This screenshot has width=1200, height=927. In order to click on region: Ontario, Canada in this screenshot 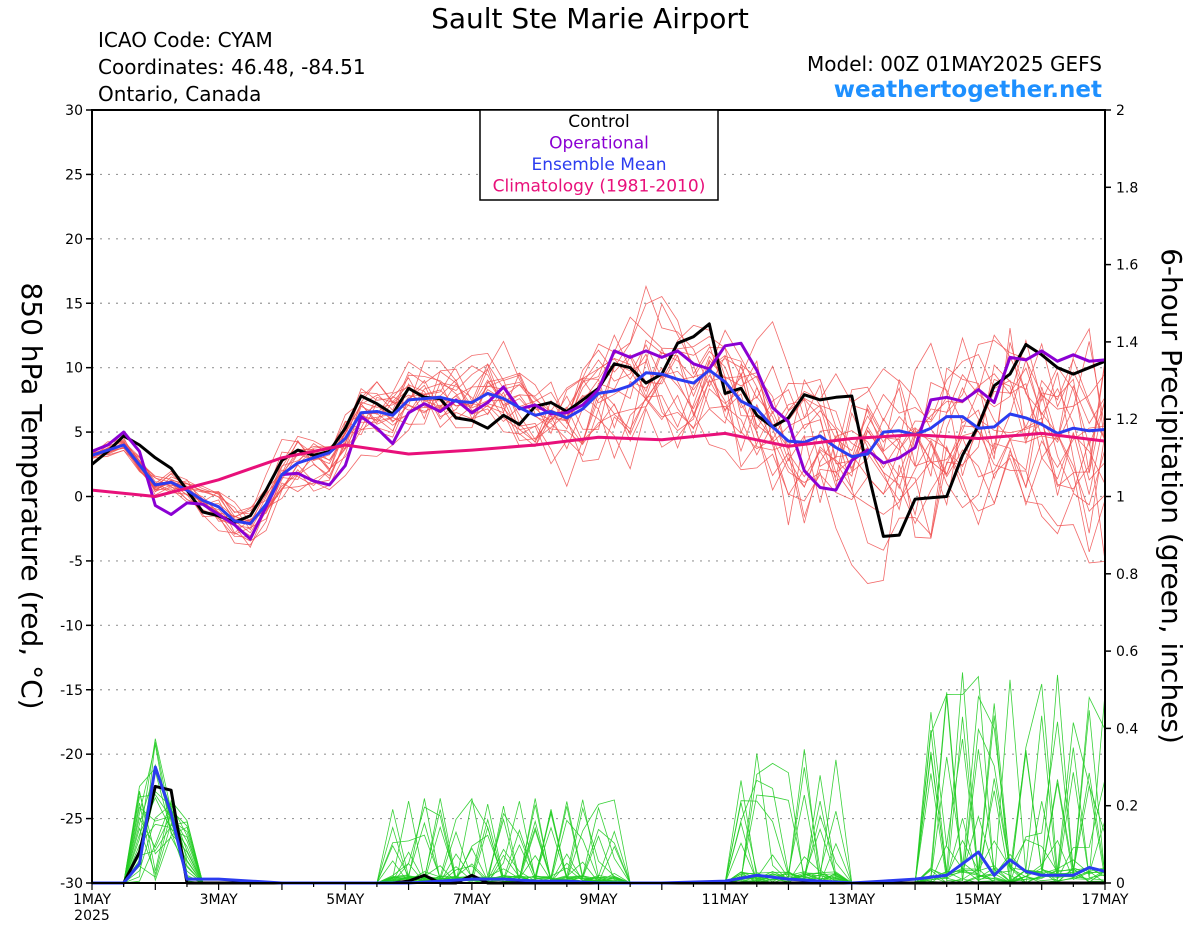, I will do `click(180, 94)`.